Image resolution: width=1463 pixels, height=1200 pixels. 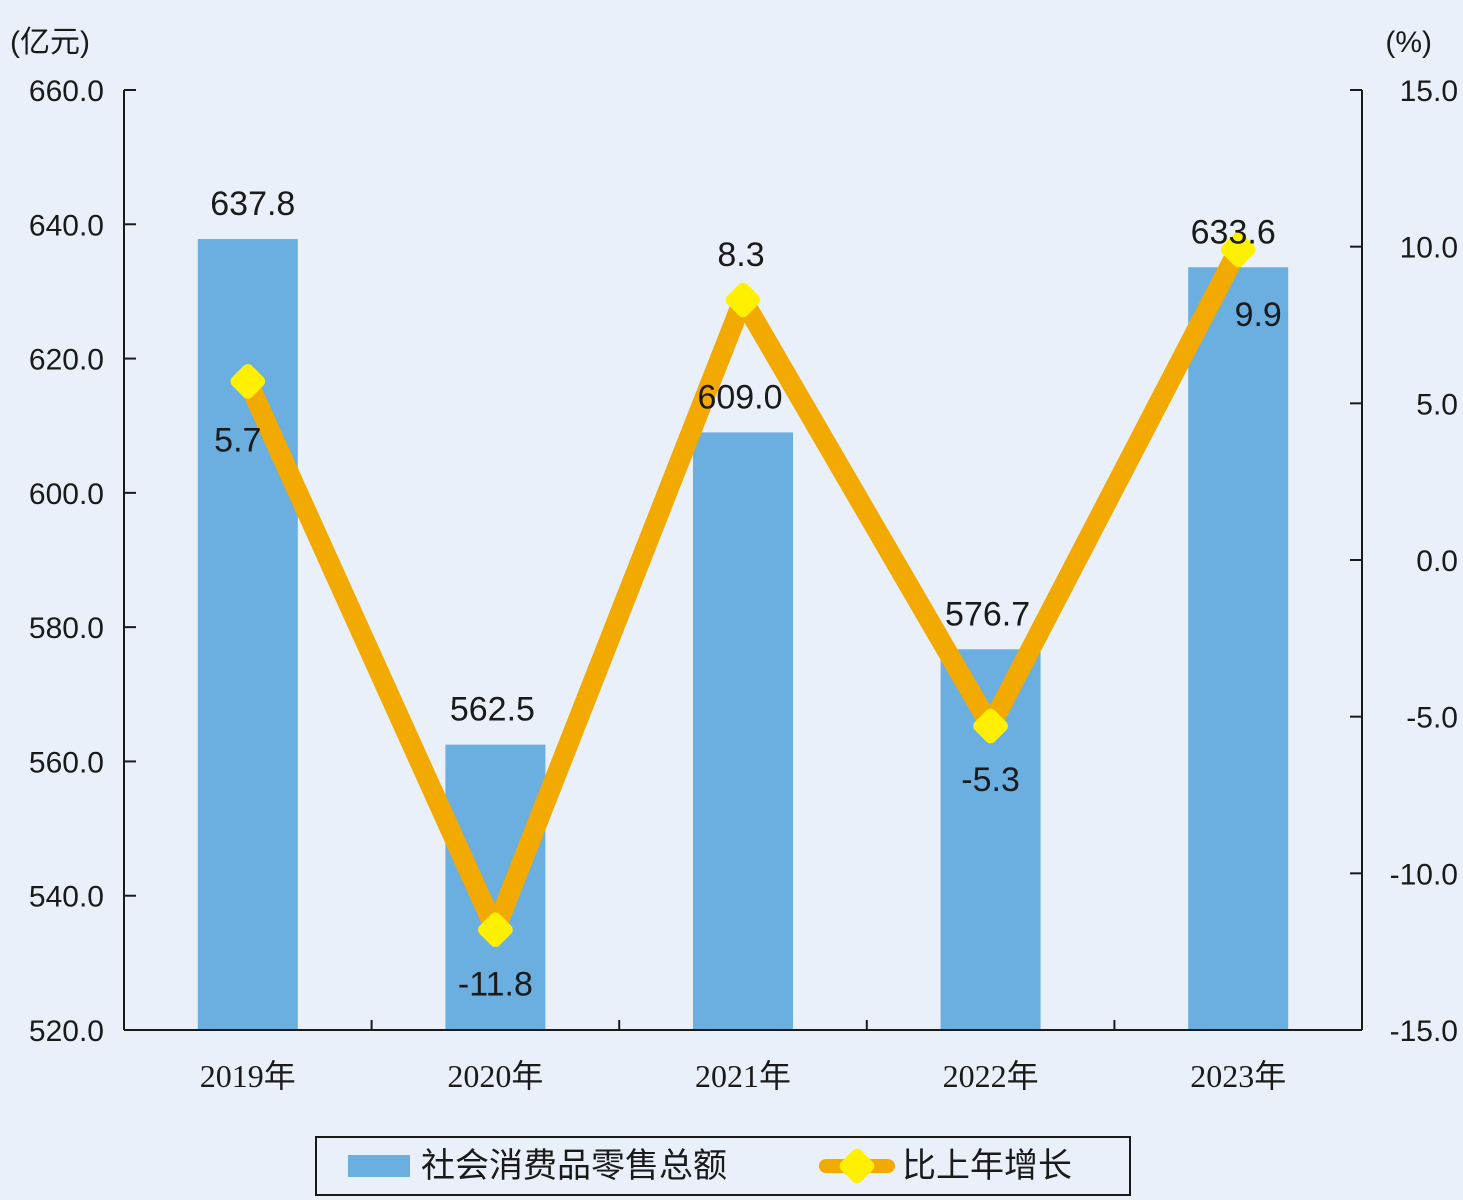 I want to click on bar-value-label: 576.7, so click(x=987, y=614).